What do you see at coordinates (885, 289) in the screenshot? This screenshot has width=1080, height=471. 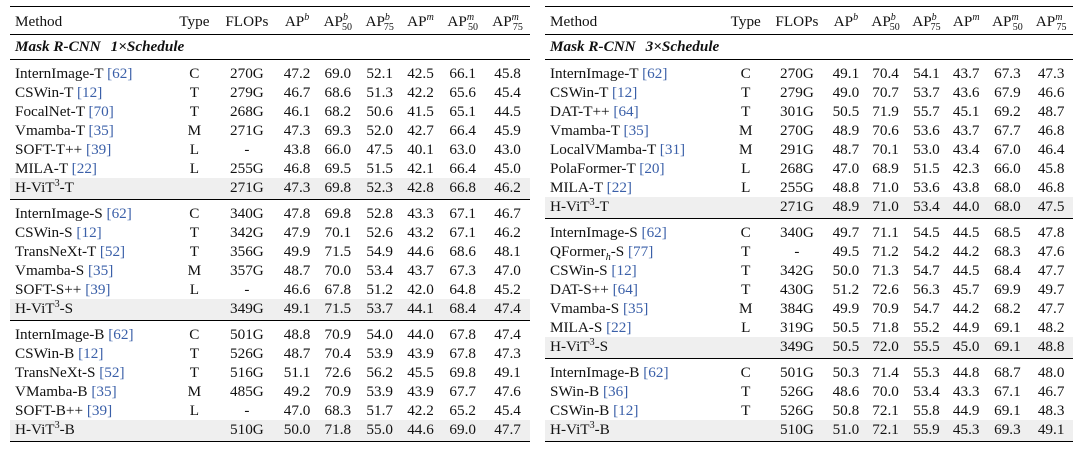 I see `metric-cell: 72.6` at bounding box center [885, 289].